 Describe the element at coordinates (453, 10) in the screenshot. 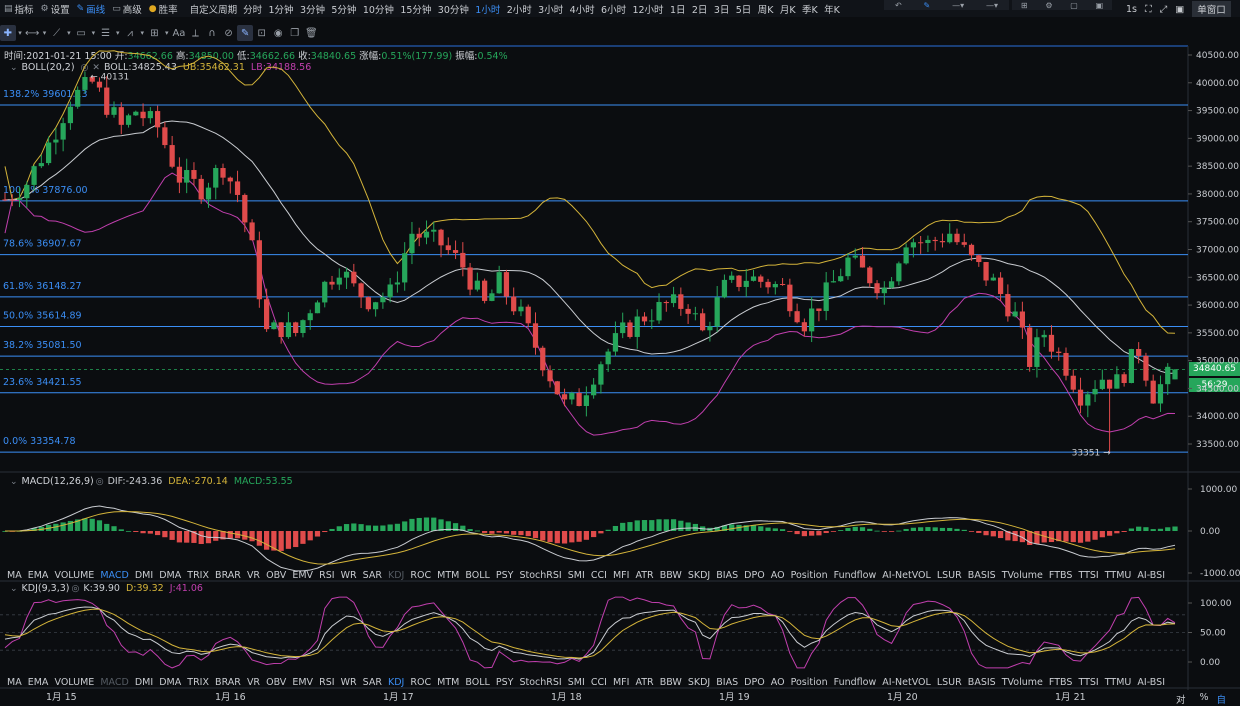

I see `period-6: 30分钟` at that location.